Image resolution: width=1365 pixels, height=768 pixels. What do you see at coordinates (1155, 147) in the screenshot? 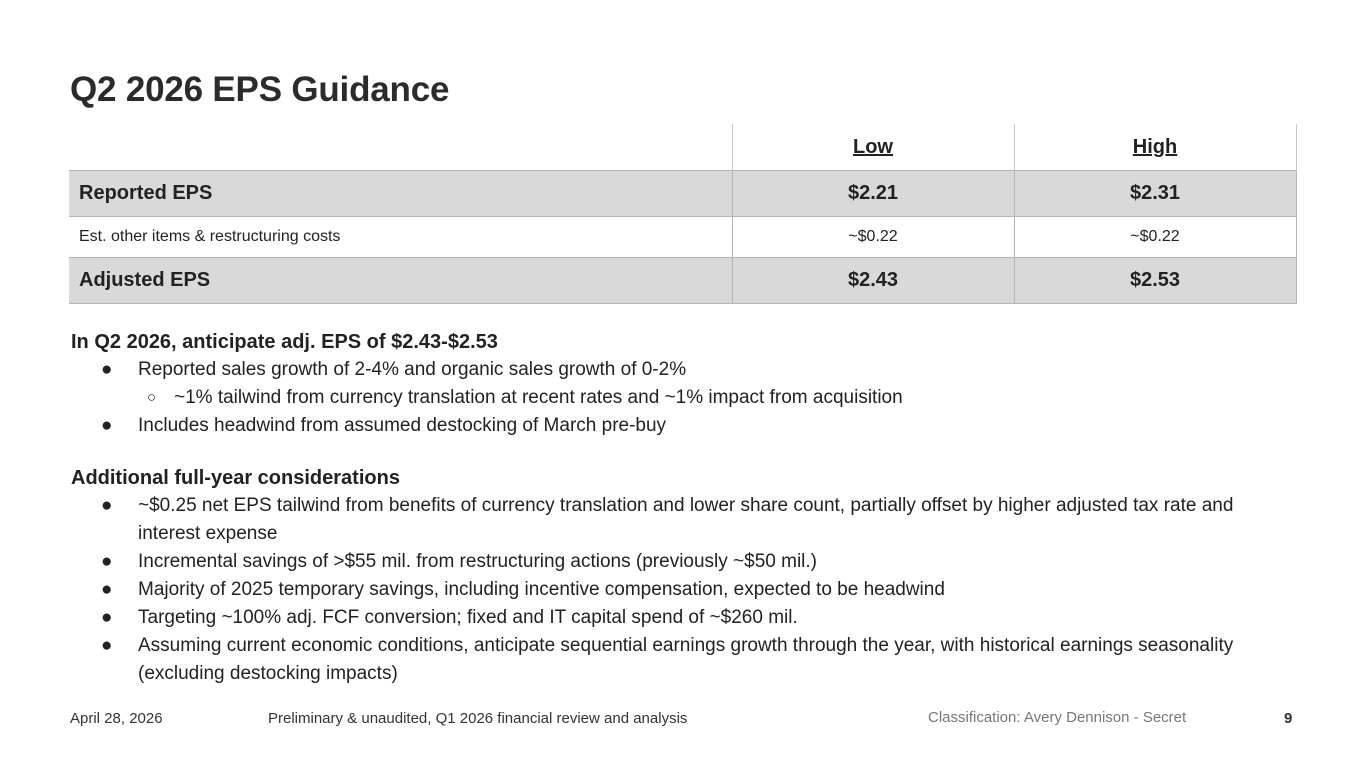
I see `header-high: High` at bounding box center [1155, 147].